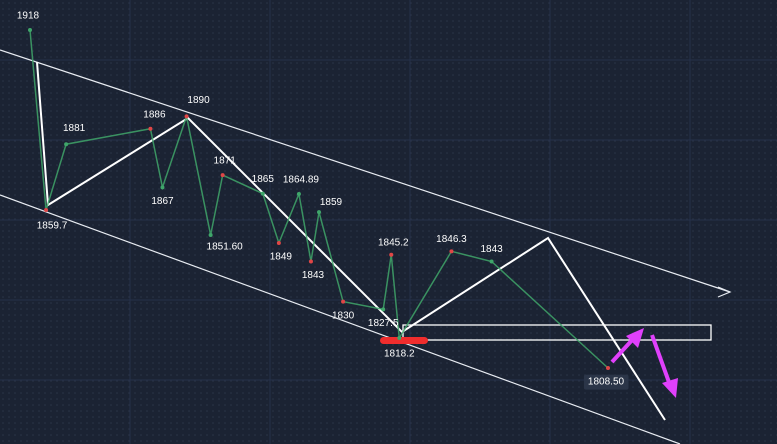 The width and height of the screenshot is (777, 444). What do you see at coordinates (225, 161) in the screenshot?
I see `price-label: 1871` at bounding box center [225, 161].